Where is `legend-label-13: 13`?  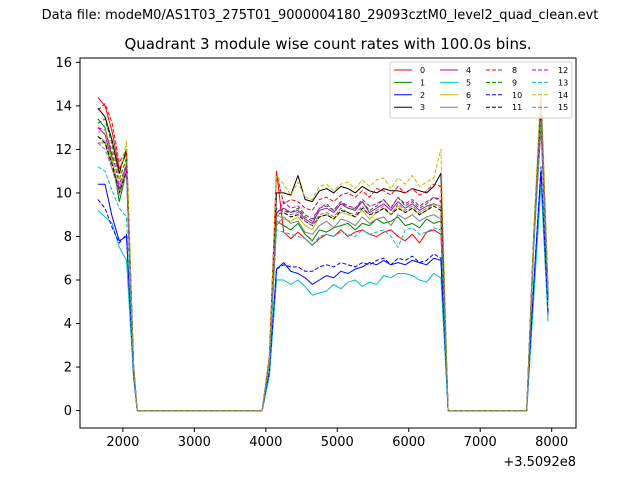 legend-label-13: 13 is located at coordinates (563, 82).